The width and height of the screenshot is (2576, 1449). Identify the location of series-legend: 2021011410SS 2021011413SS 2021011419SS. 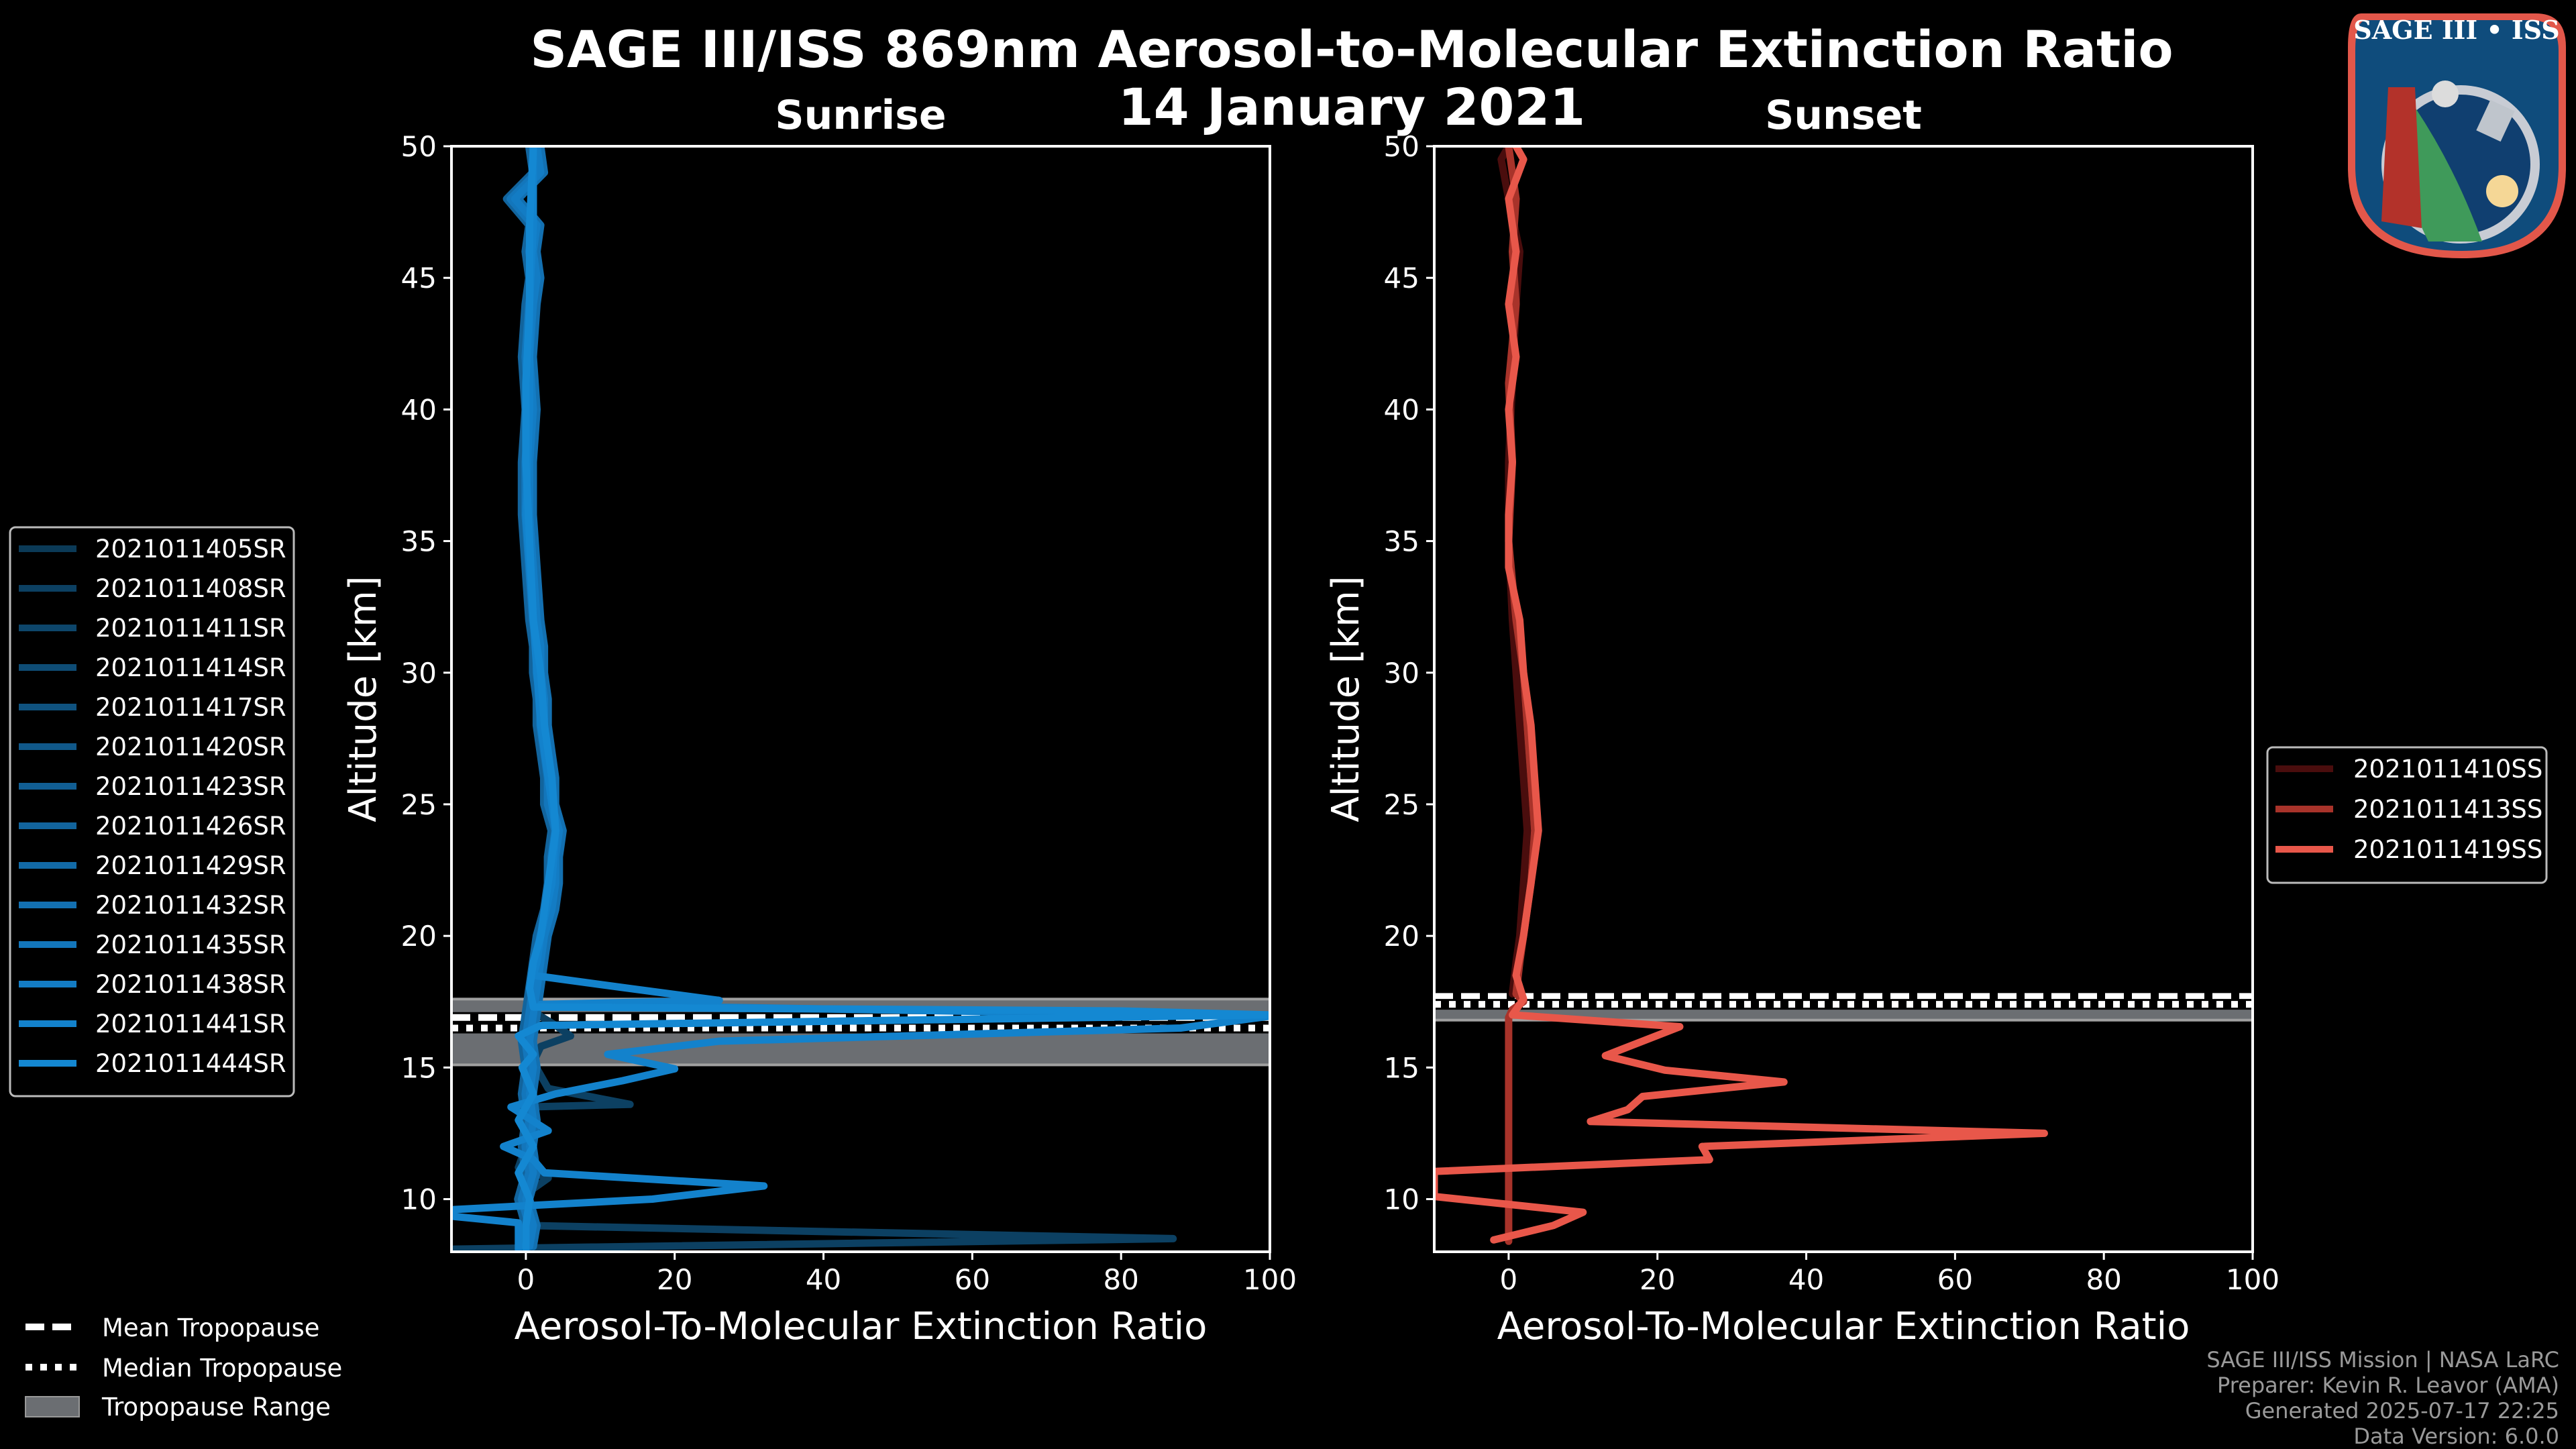
(2407, 815).